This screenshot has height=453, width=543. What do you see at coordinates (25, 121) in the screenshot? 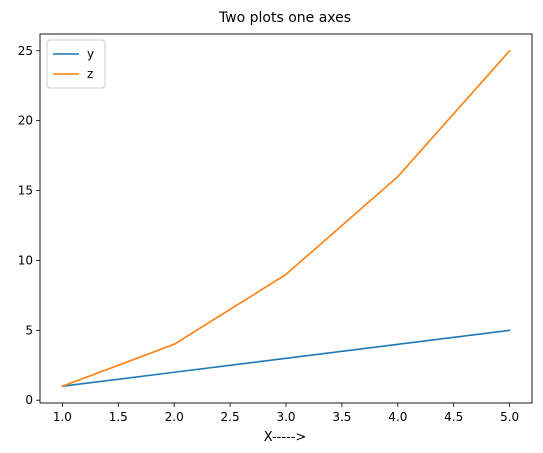
I see `y-tick-label: 20` at bounding box center [25, 121].